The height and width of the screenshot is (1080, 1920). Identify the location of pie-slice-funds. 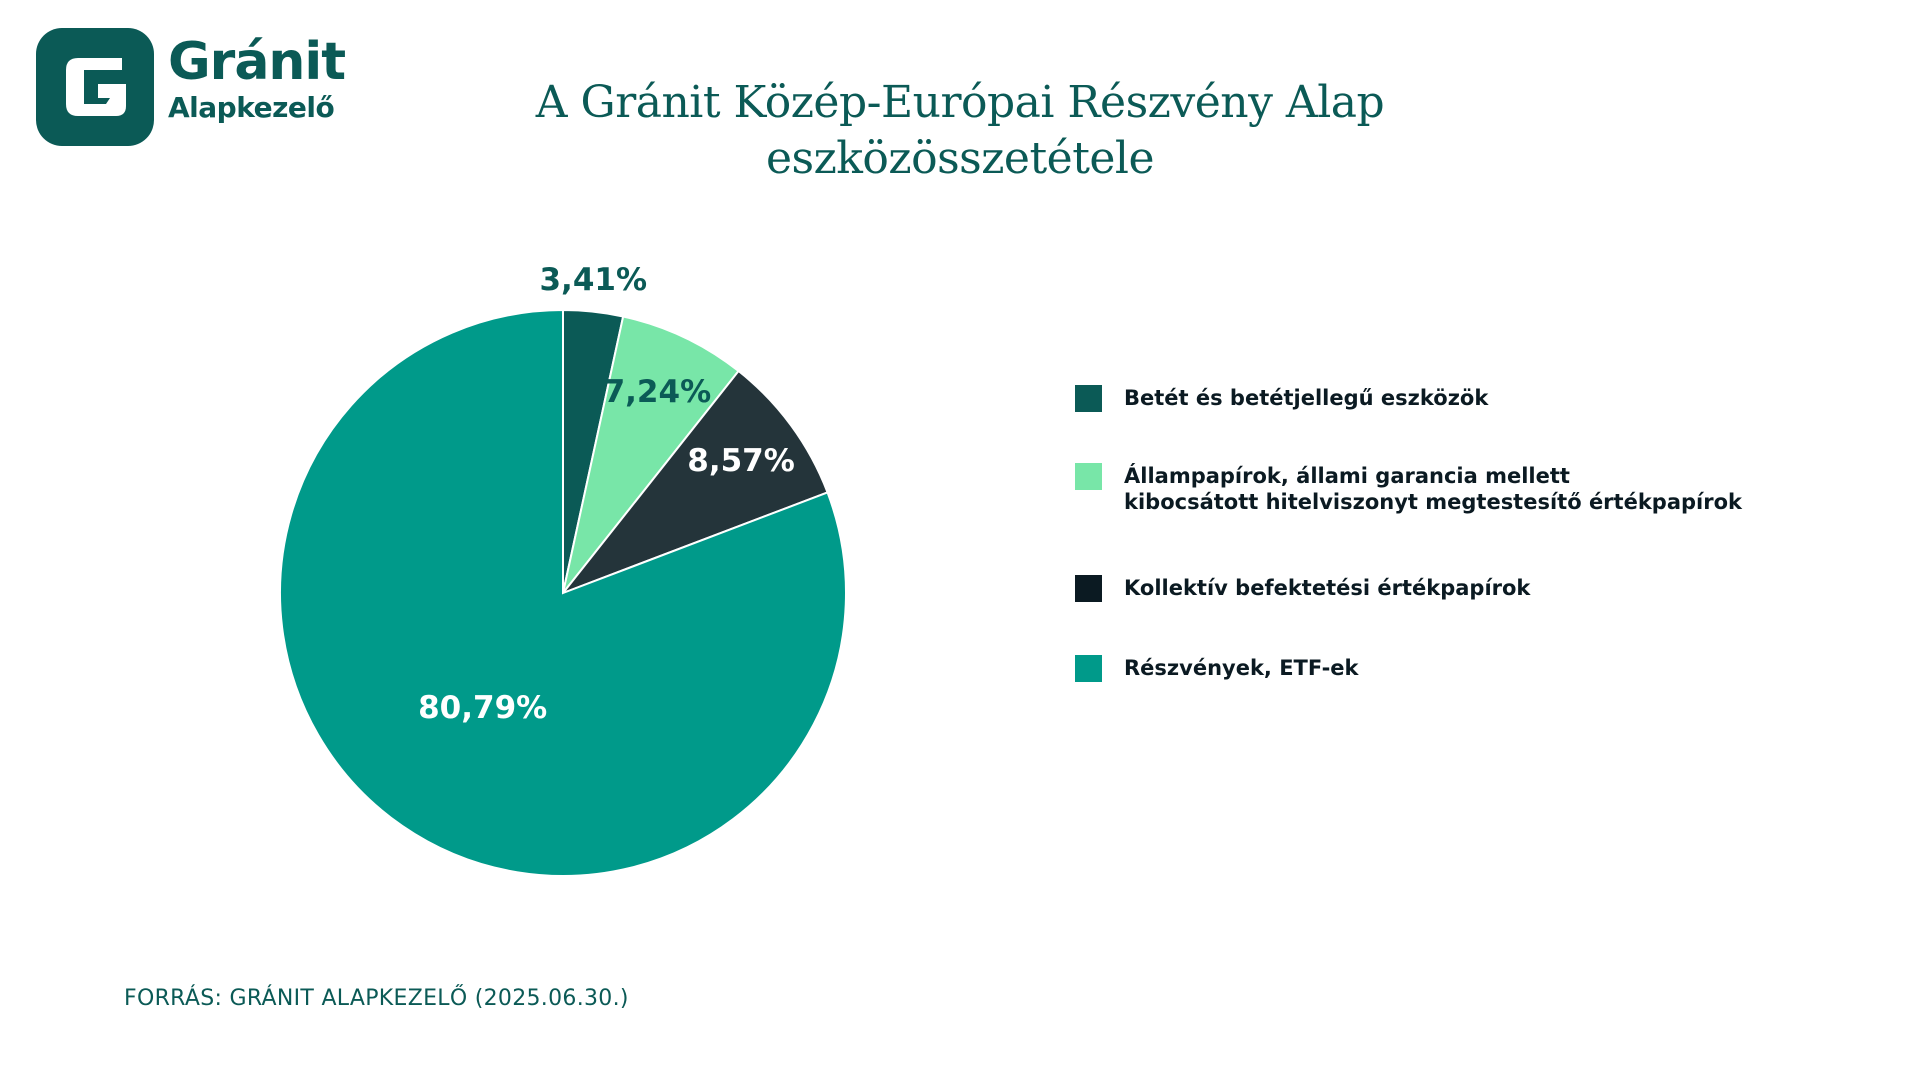
(694, 482).